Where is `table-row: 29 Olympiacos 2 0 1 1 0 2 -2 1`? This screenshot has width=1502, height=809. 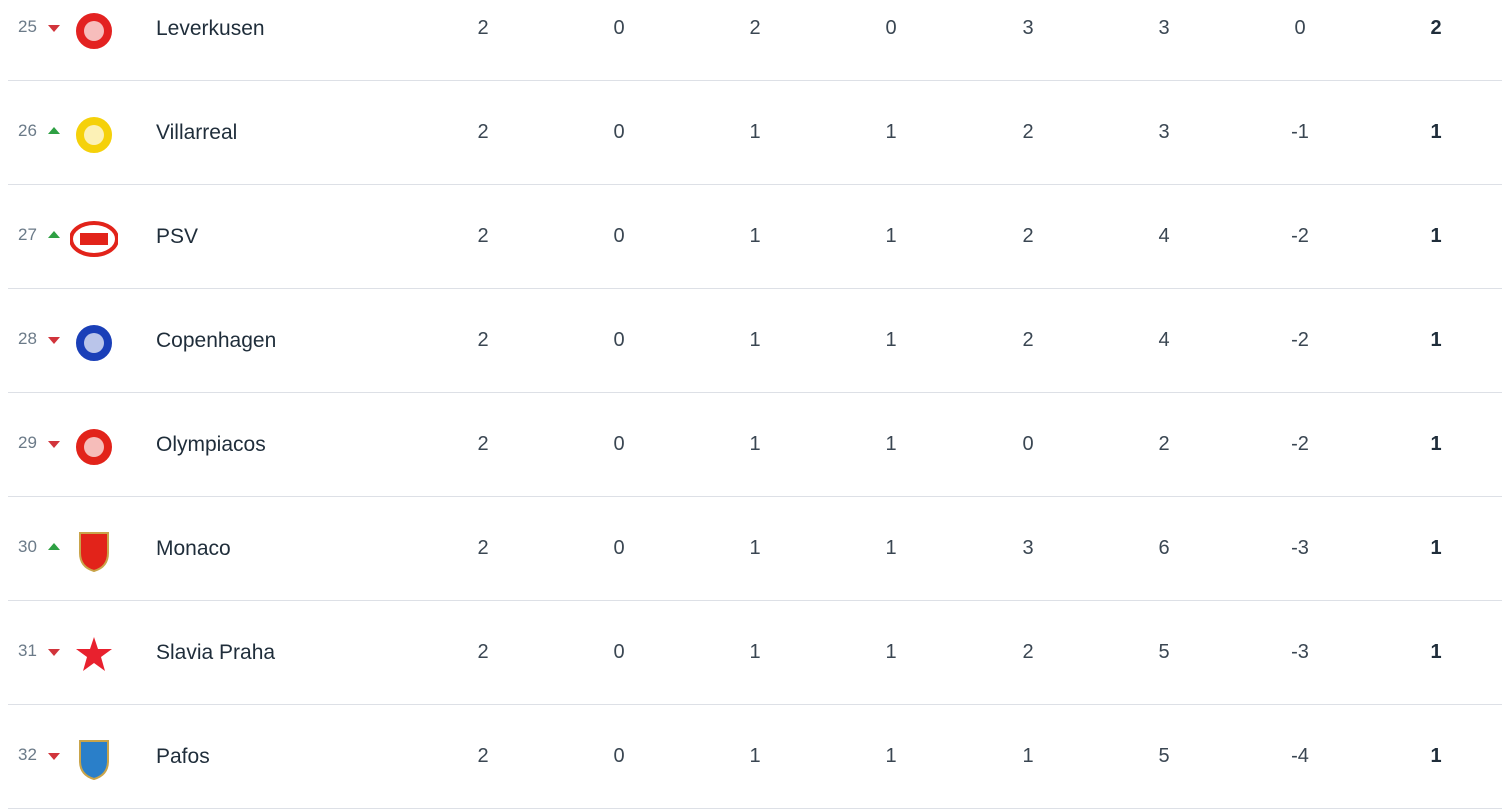 table-row: 29 Olympiacos 2 0 1 1 0 2 -2 1 is located at coordinates (755, 445).